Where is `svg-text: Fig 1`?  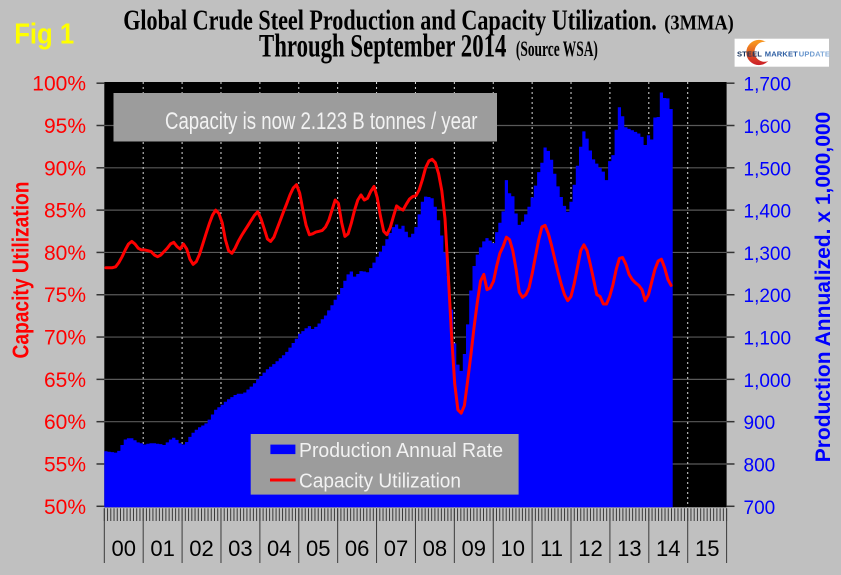
svg-text: Fig 1 is located at coordinates (44, 34).